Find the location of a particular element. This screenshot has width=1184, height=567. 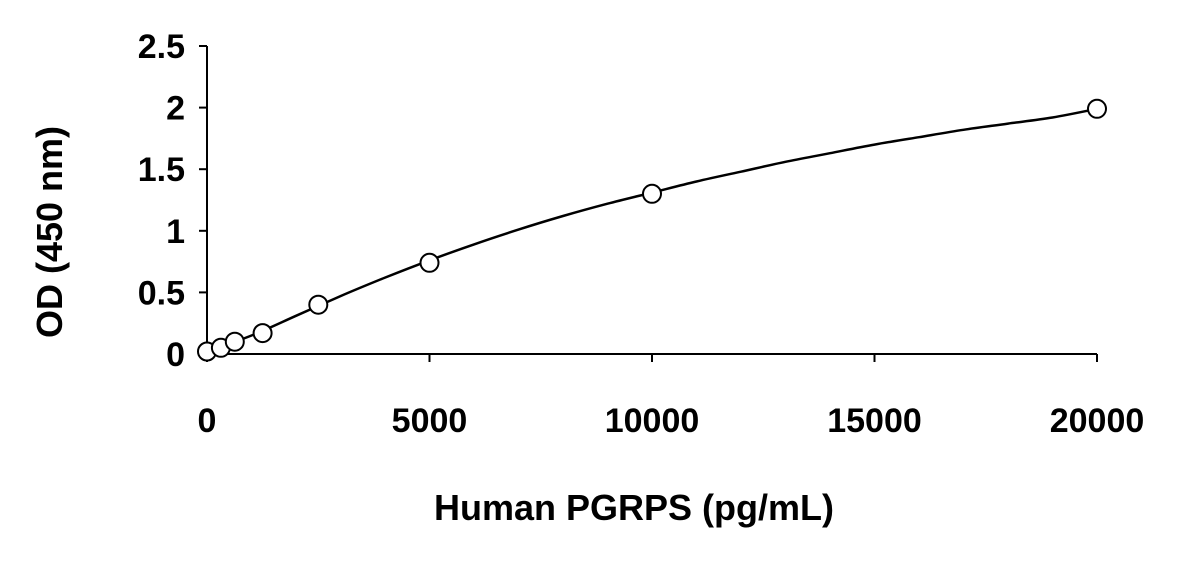

x-axis-title: Human PGRPS (pg/mL) is located at coordinates (634, 507).